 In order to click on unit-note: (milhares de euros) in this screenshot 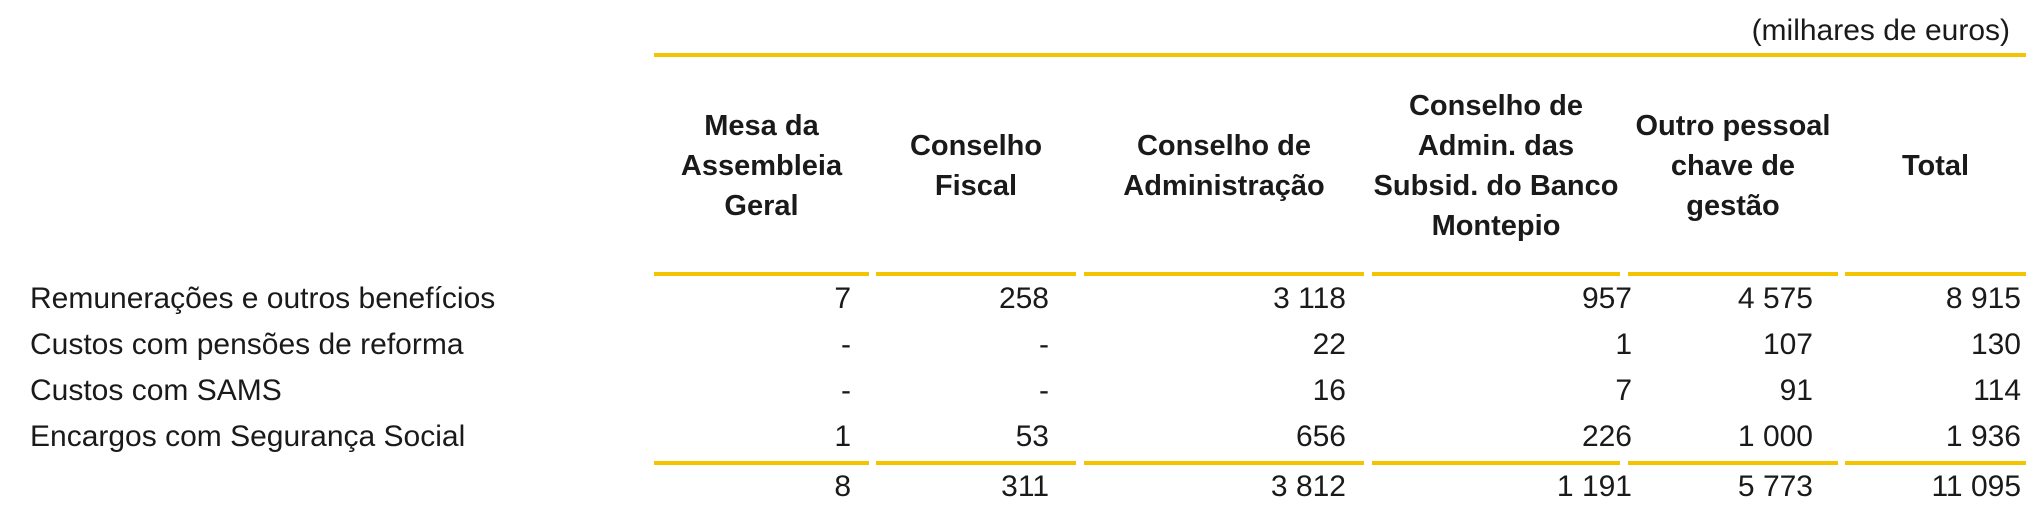, I will do `click(1880, 30)`.